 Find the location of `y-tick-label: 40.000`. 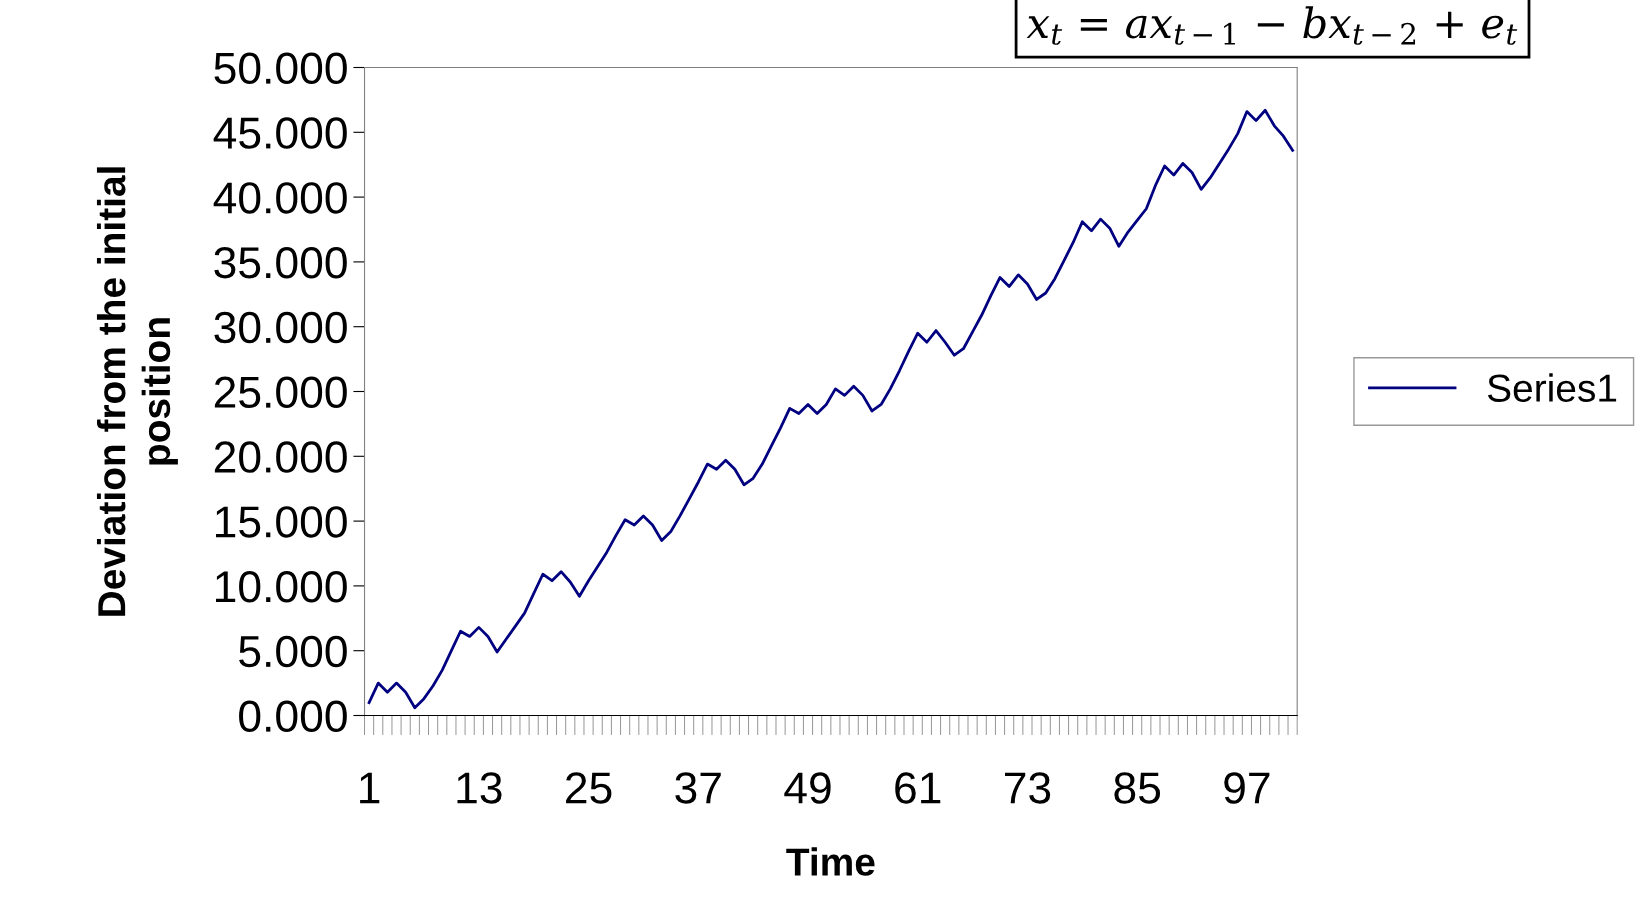

y-tick-label: 40.000 is located at coordinates (280, 198).